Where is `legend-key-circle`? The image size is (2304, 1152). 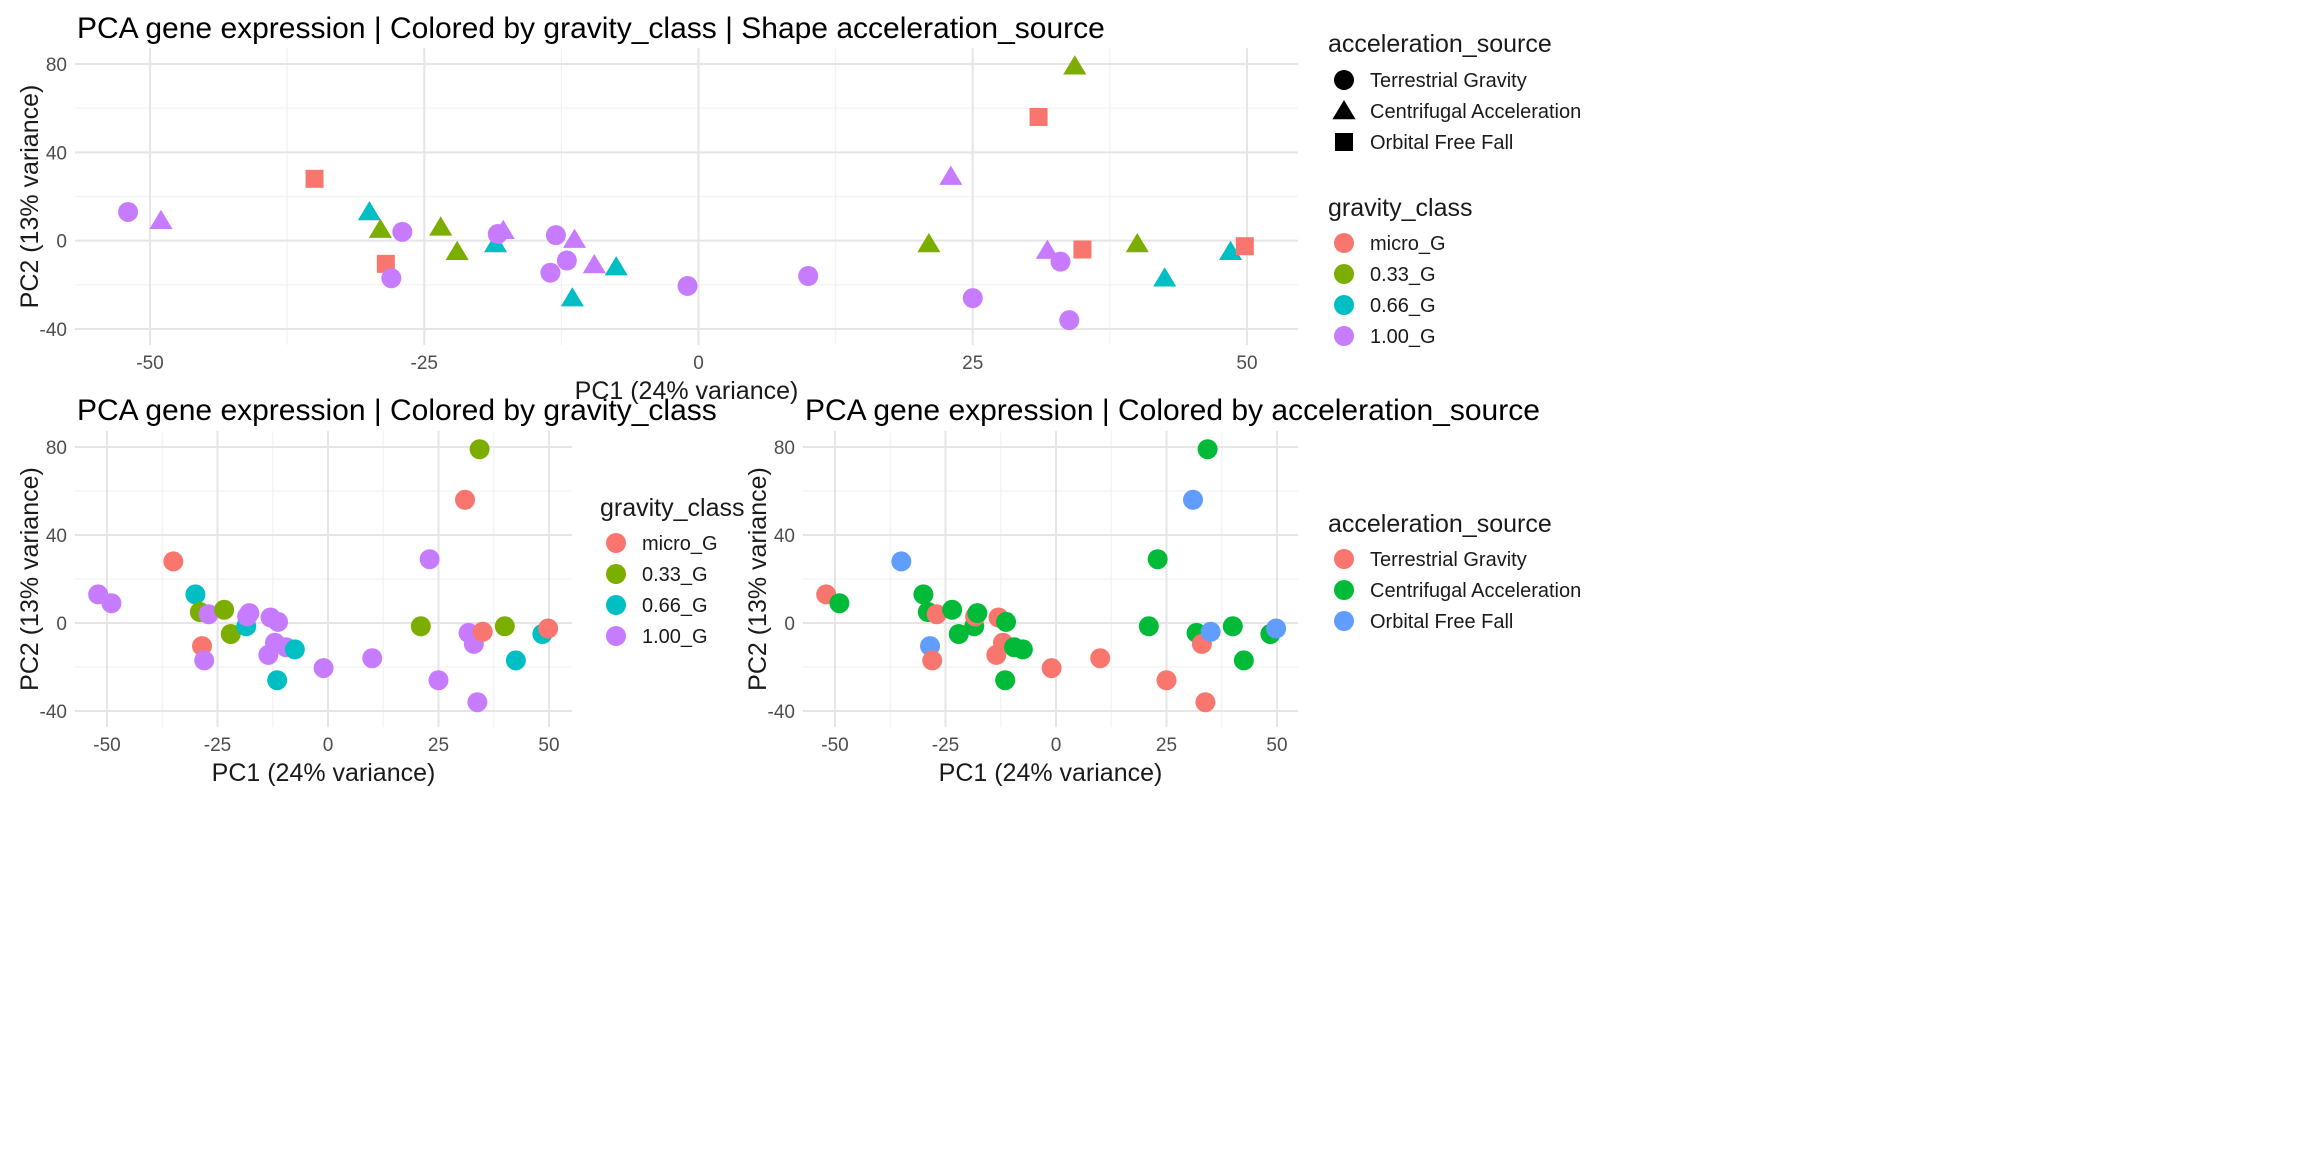
legend-key-circle is located at coordinates (1344, 80).